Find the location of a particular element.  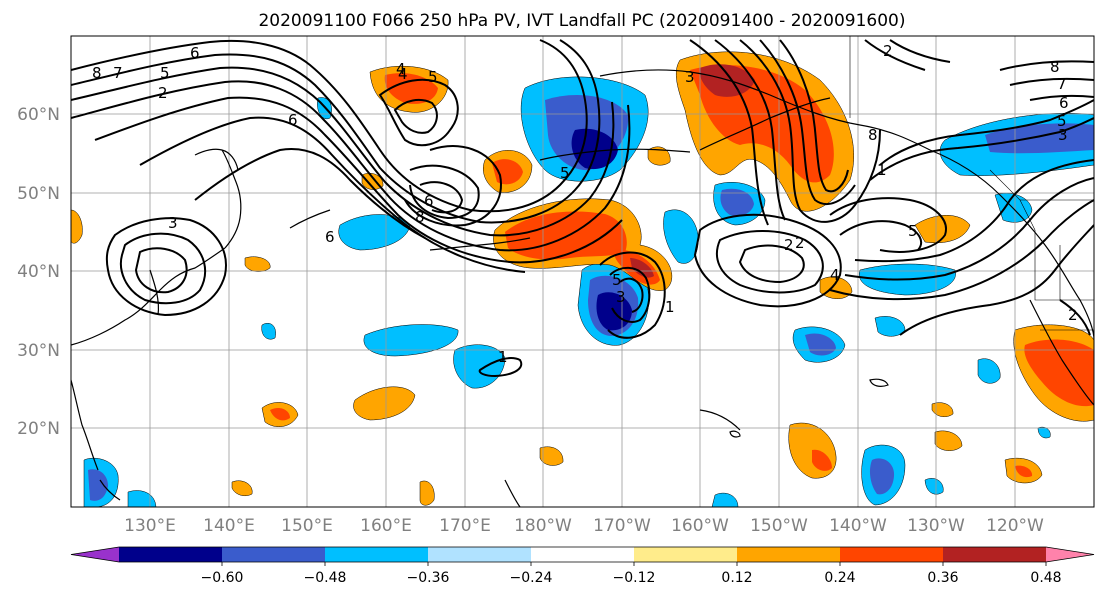

lat-label: 20°N is located at coordinates (38, 429).